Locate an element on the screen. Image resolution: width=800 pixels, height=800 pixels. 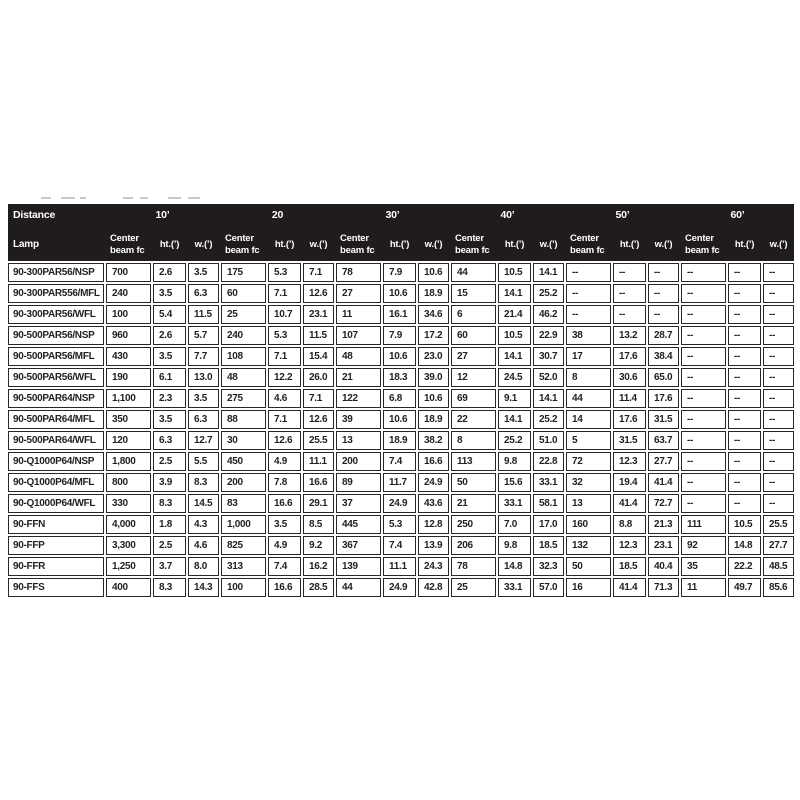
height-header-20: ht.(’) is located at coordinates (284, 244).